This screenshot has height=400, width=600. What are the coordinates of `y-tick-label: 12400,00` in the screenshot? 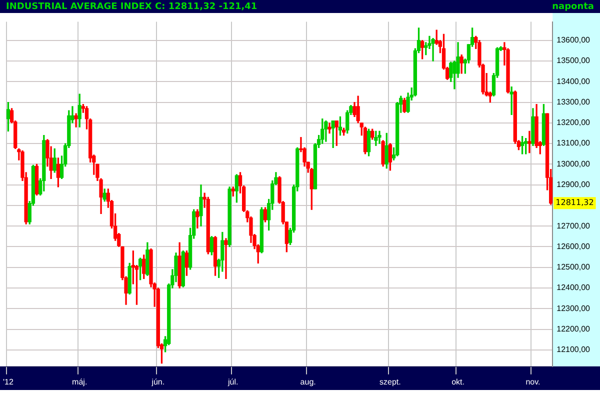 It's located at (573, 287).